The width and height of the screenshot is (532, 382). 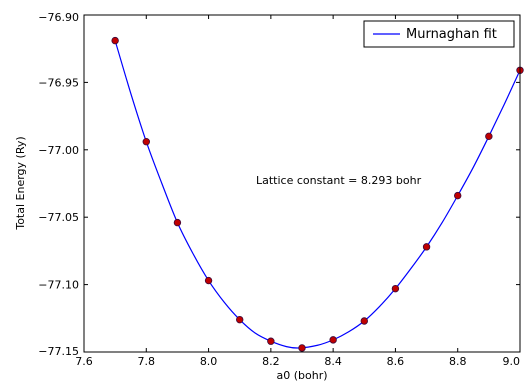 I want to click on x-axis-label: a0 (bohr), so click(x=301, y=375).